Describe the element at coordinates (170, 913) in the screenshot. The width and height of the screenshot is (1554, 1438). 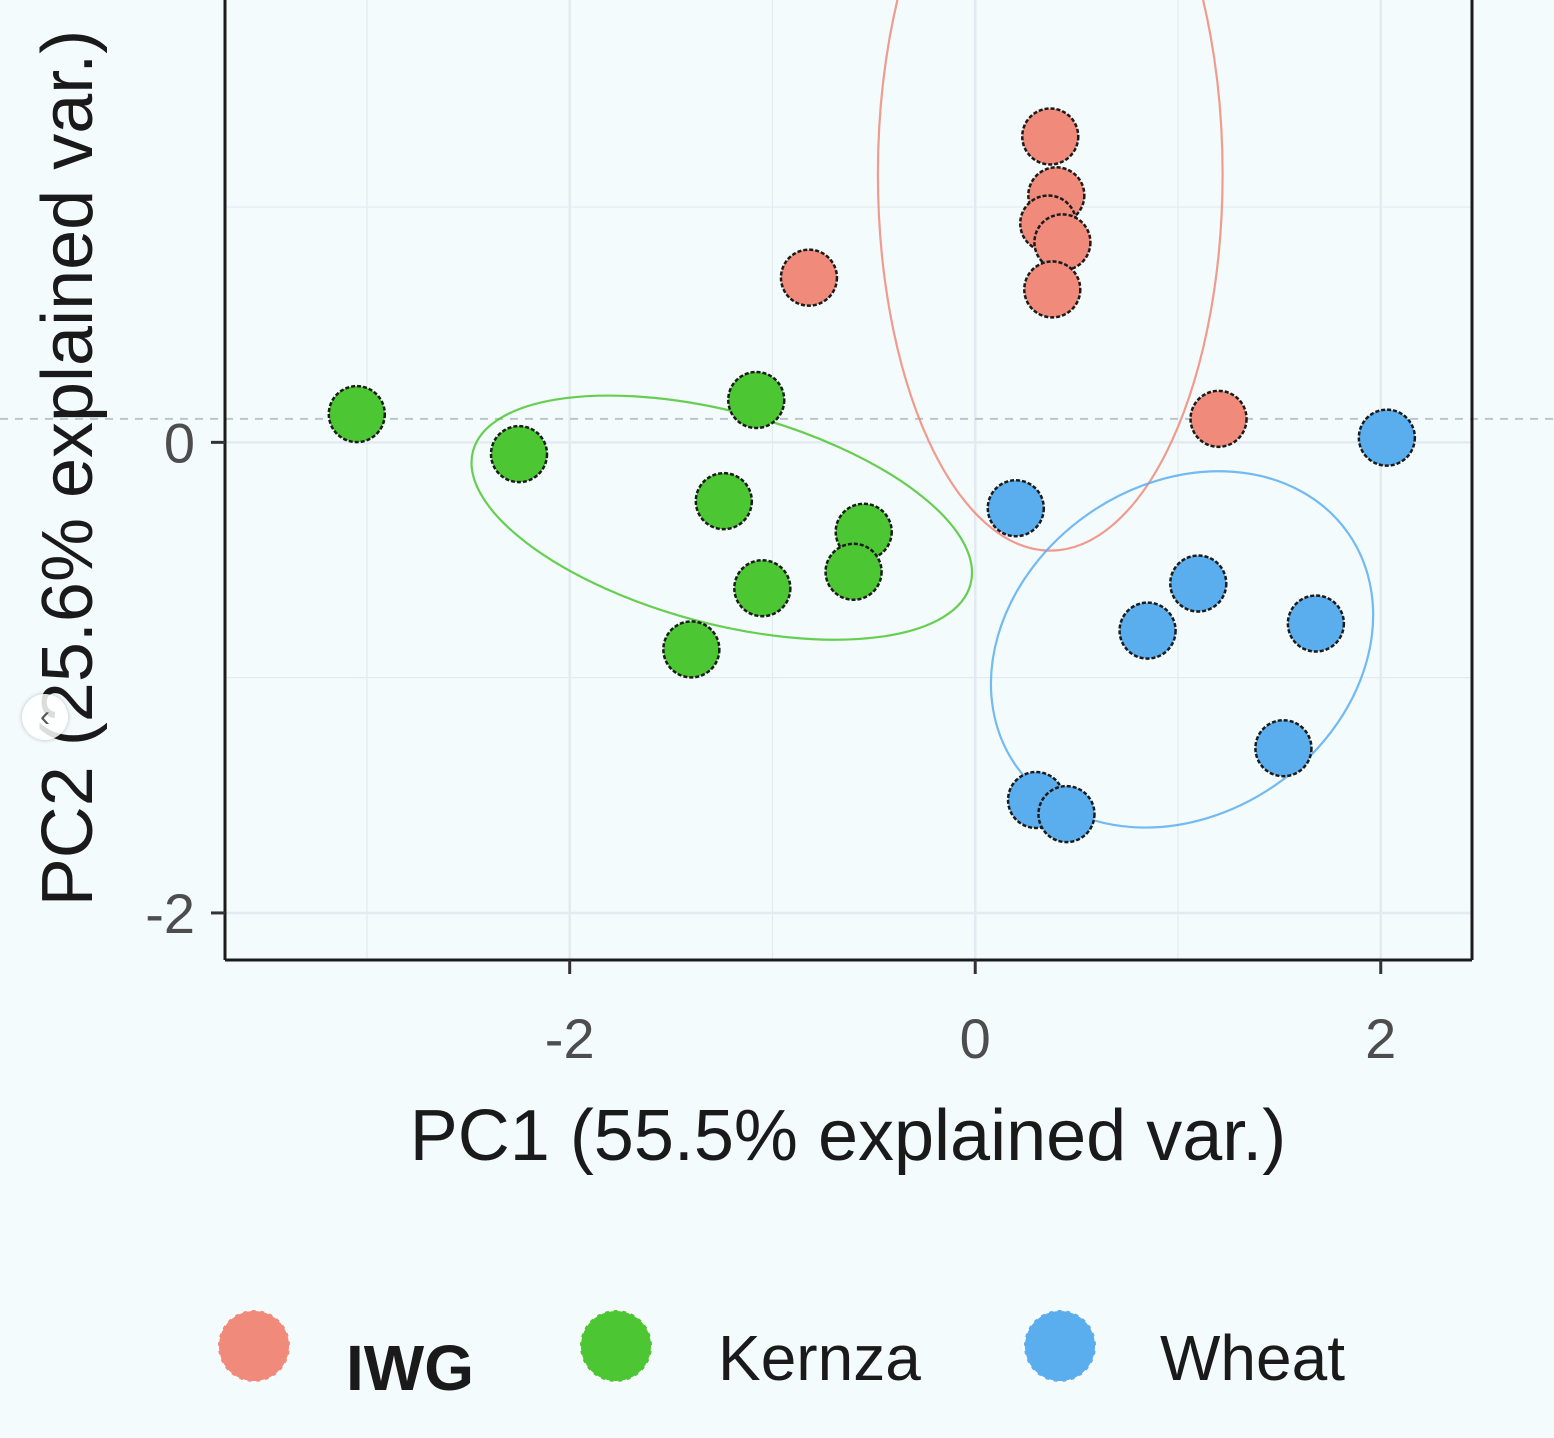
I see `y-tick-label: -2` at that location.